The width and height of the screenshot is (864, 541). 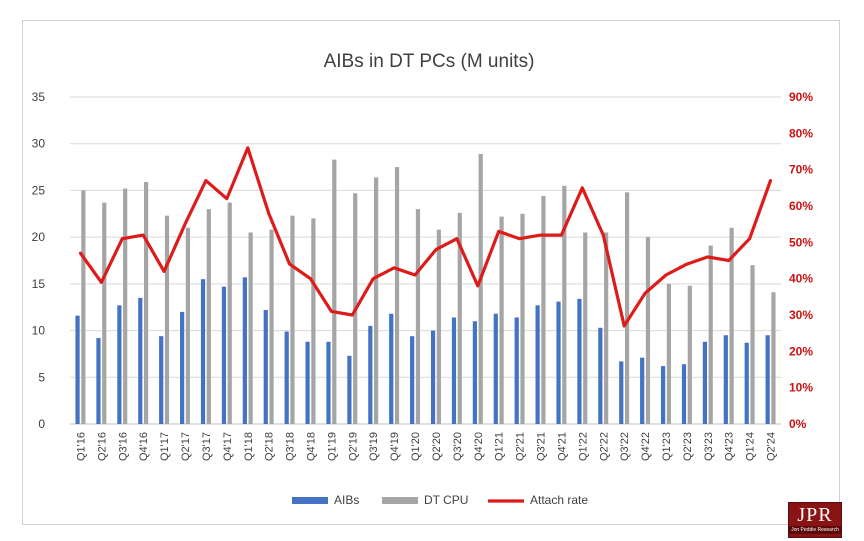 What do you see at coordinates (446, 500) in the screenshot?
I see `legend-label-dt-cpu: DT CPU` at bounding box center [446, 500].